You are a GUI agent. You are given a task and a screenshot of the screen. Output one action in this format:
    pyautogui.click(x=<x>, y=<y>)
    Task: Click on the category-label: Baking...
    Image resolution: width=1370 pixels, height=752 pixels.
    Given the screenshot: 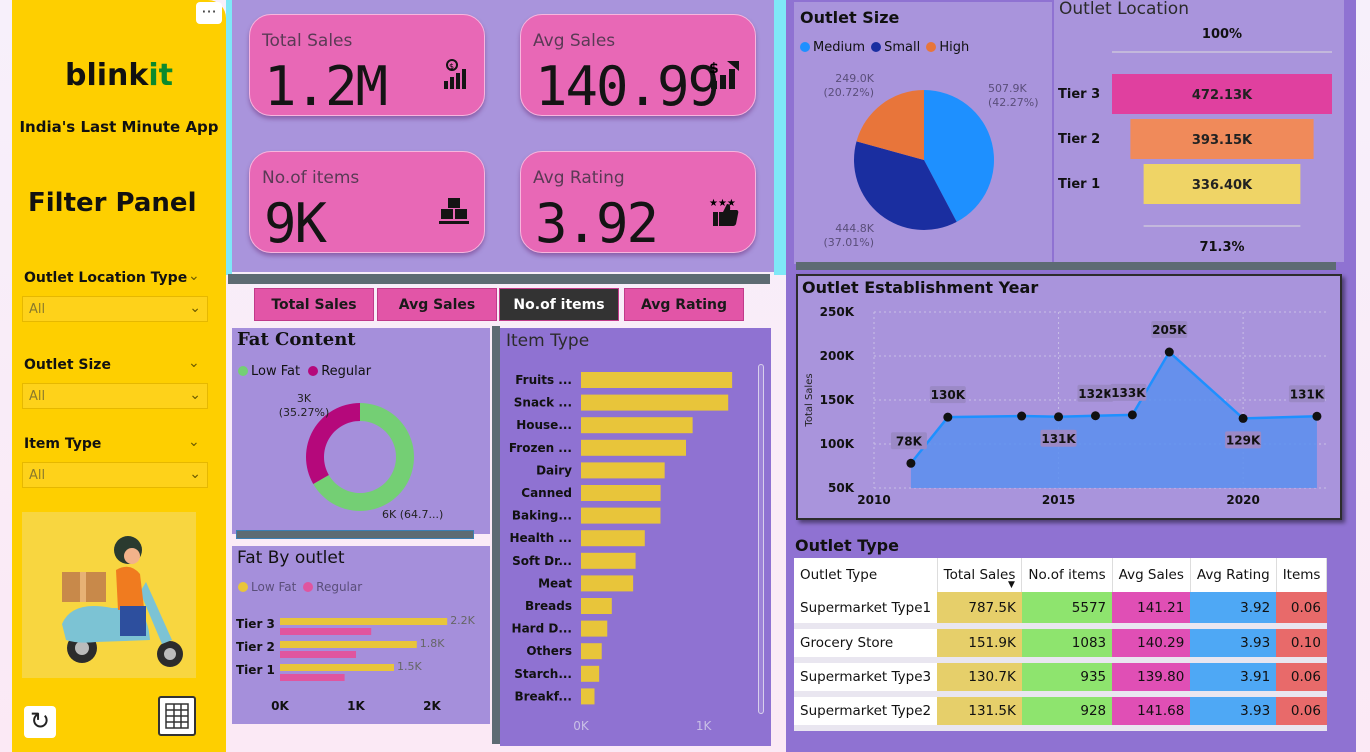 What is the action you would take?
    pyautogui.click(x=542, y=516)
    